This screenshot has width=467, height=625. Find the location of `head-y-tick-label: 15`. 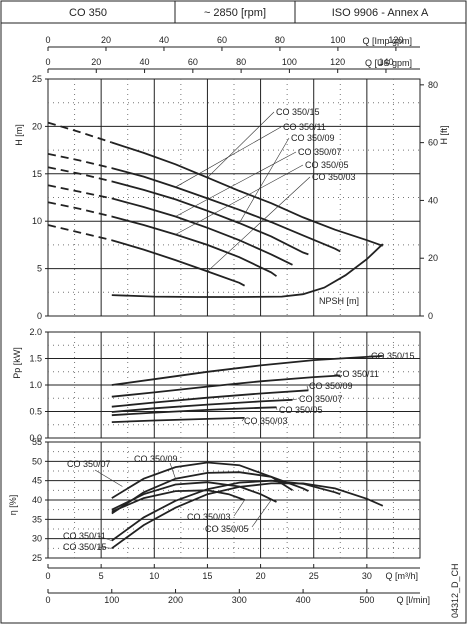

head-y-tick-label: 15 is located at coordinates (37, 174).